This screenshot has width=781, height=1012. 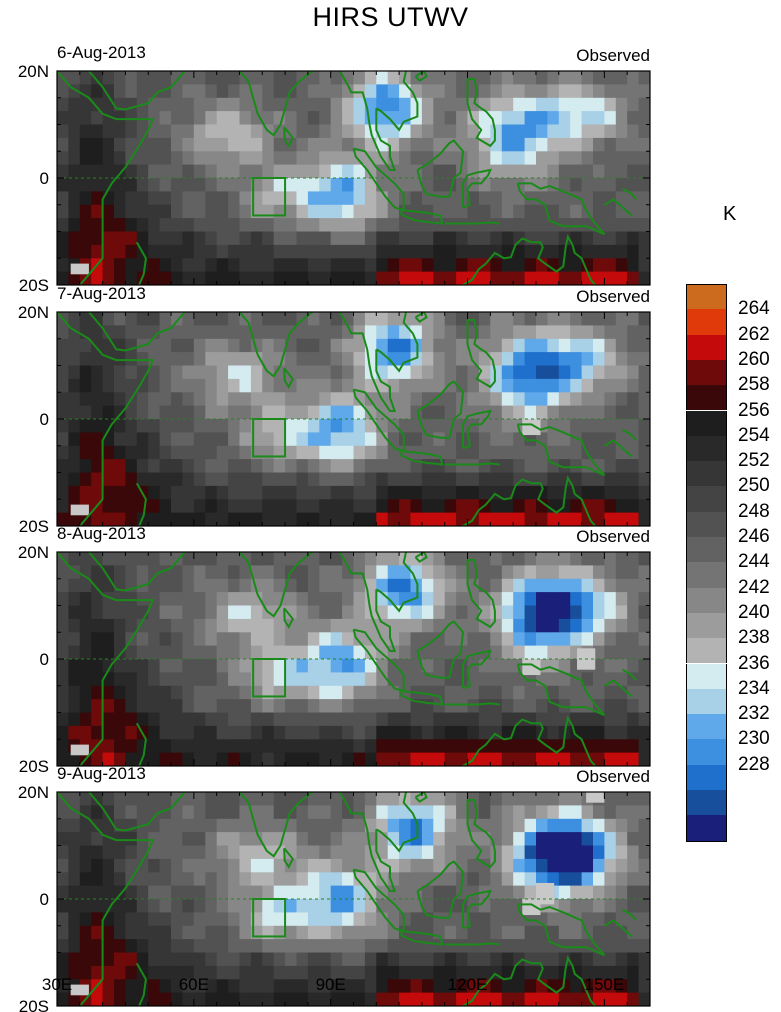 What do you see at coordinates (730, 214) in the screenshot?
I see `colorbar-unit: K` at bounding box center [730, 214].